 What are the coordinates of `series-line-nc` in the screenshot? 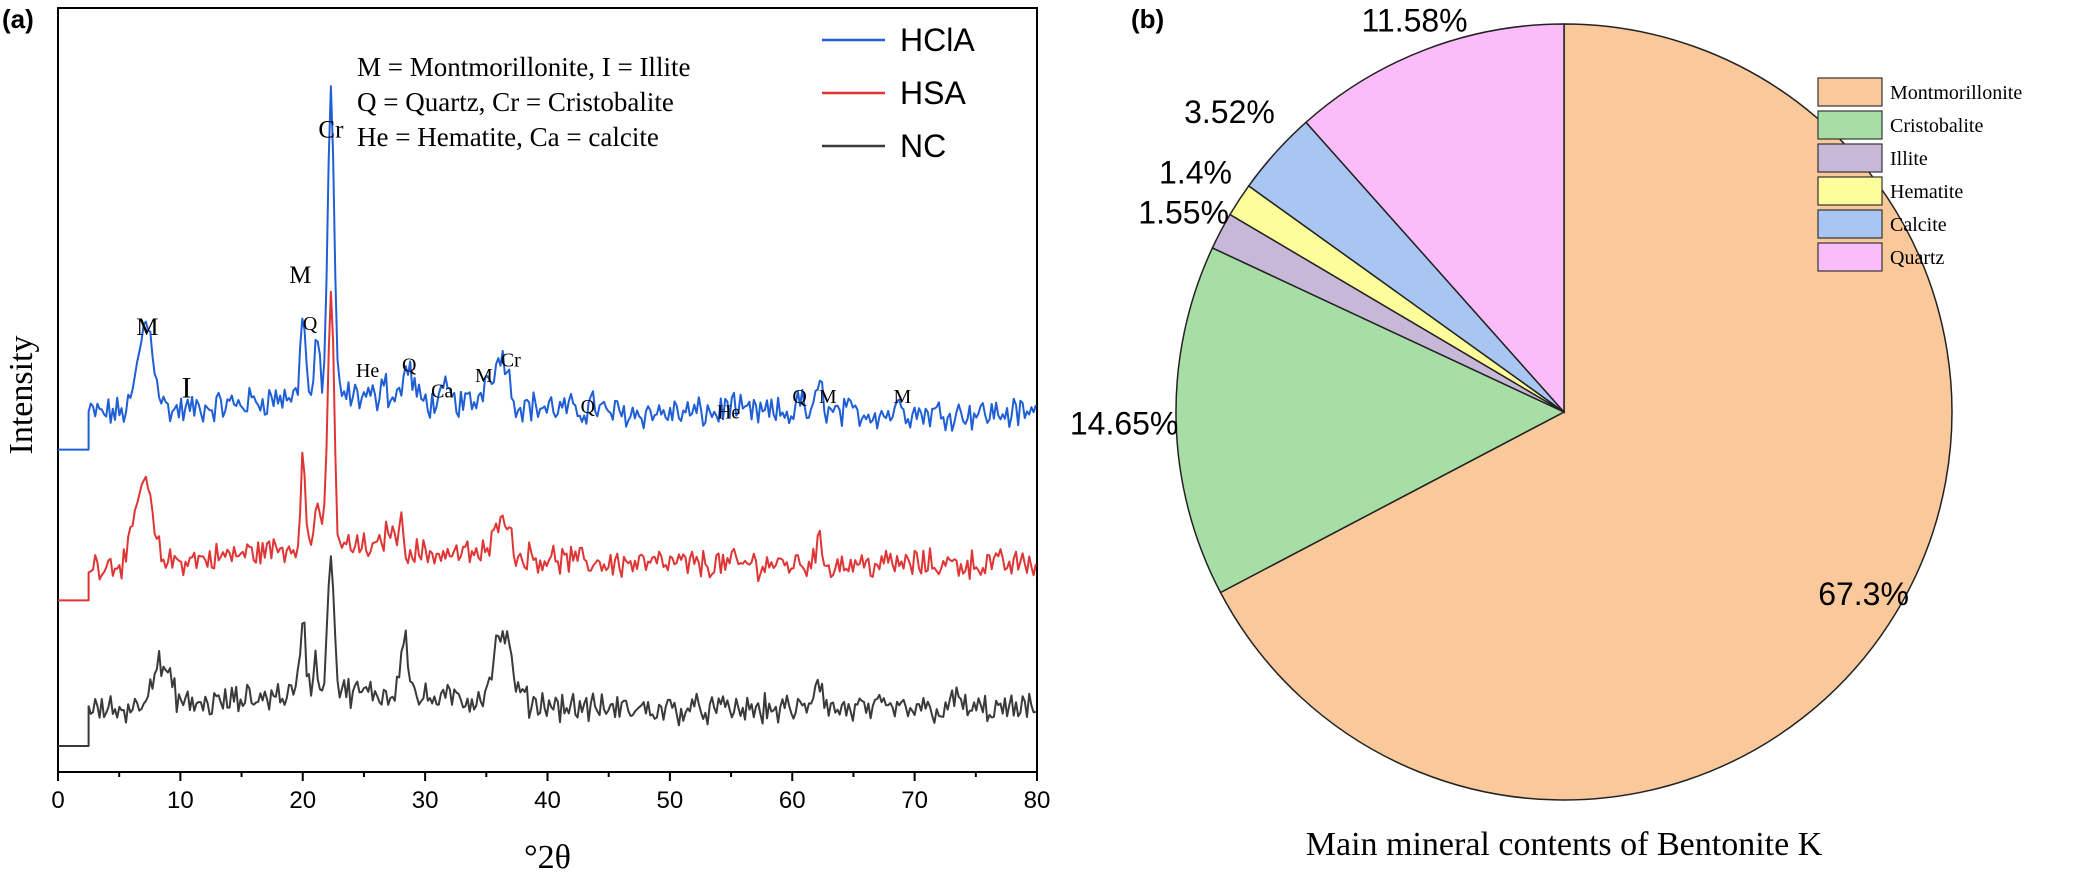 It's located at (547, 651).